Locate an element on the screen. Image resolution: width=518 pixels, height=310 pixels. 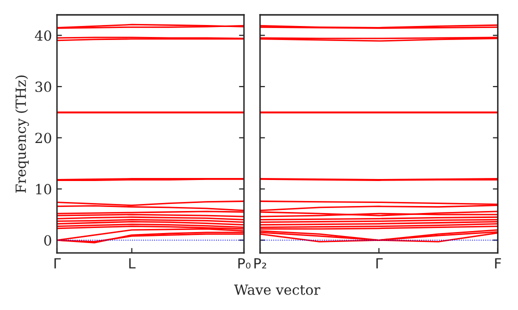
x-tick-label: L is located at coordinates (132, 263).